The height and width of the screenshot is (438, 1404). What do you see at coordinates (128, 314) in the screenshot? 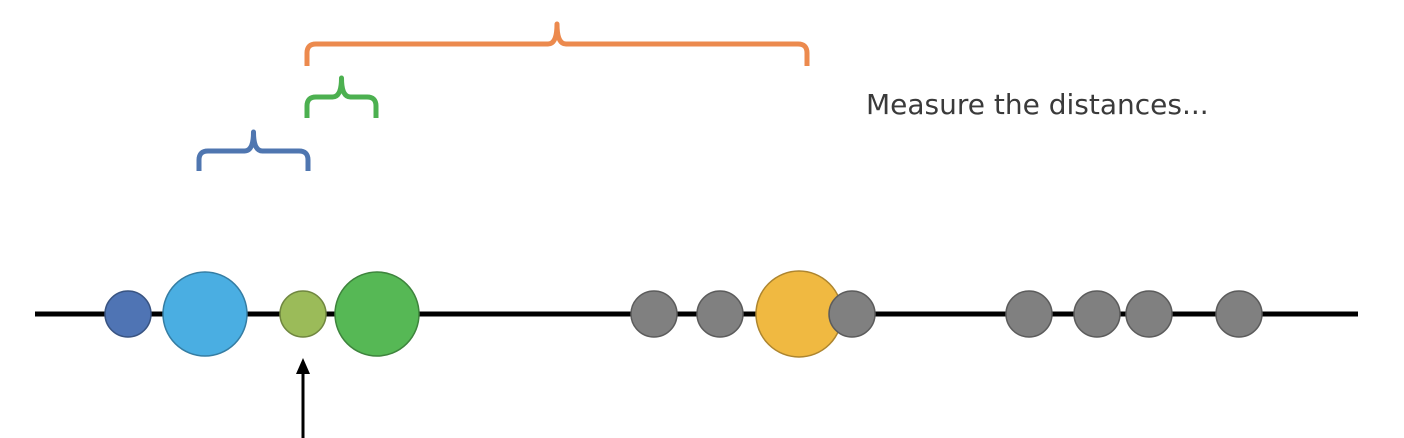
I see `point-dark-blue` at bounding box center [128, 314].